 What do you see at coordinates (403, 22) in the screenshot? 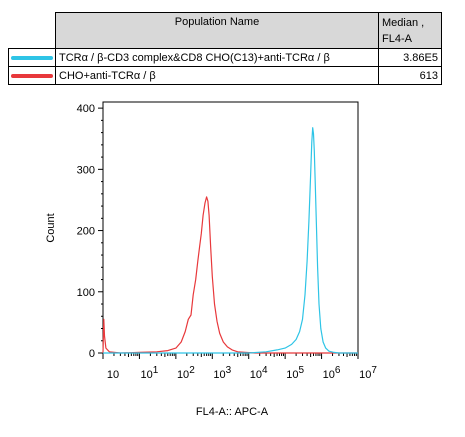
I see `legend-header-median-line1: Median ,` at bounding box center [403, 22].